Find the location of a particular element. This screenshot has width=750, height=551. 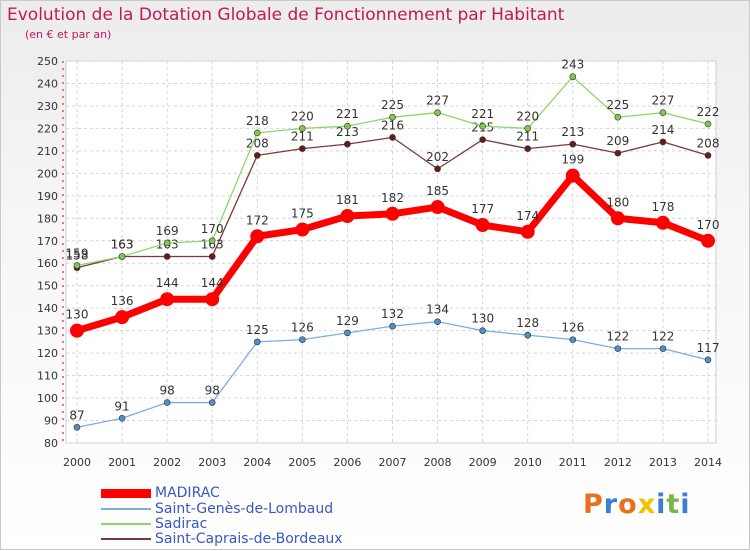

data-label-saint-caprais-de-bordeaux: 163 is located at coordinates (122, 244).